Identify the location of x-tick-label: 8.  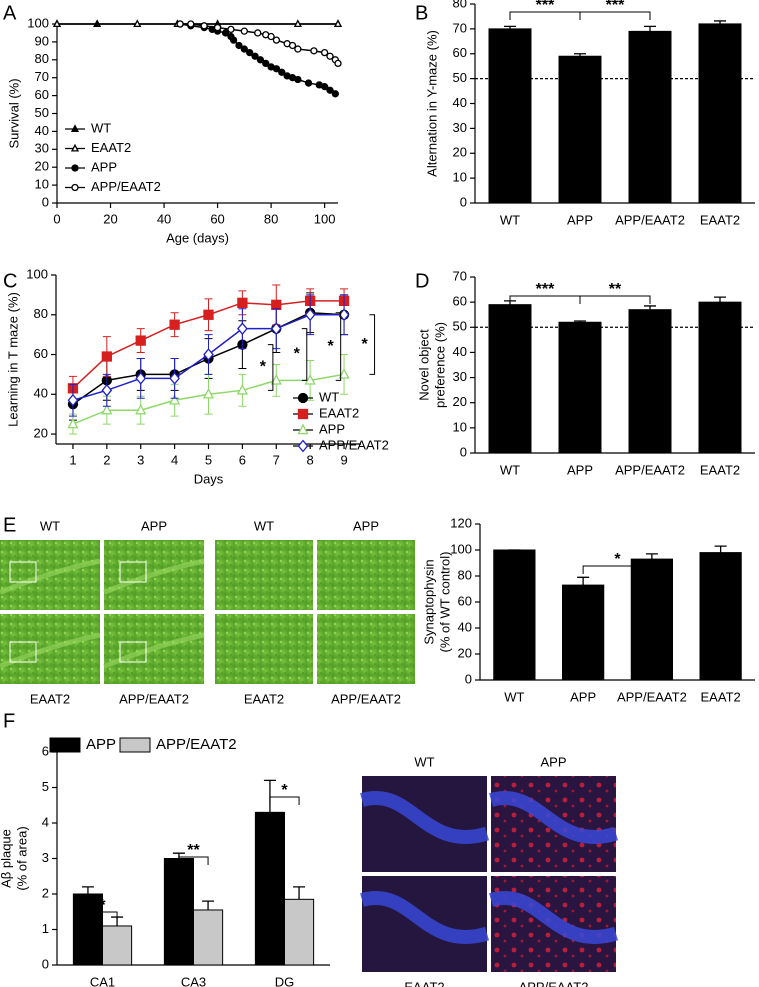
(310, 459).